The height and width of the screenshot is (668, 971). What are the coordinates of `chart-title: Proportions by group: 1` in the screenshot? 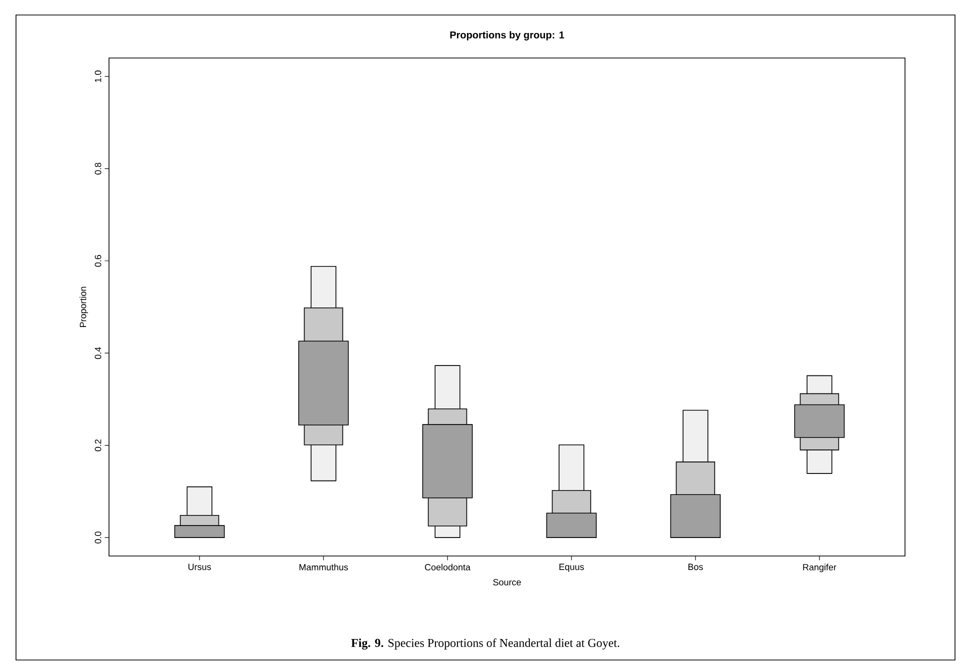 It's located at (507, 35).